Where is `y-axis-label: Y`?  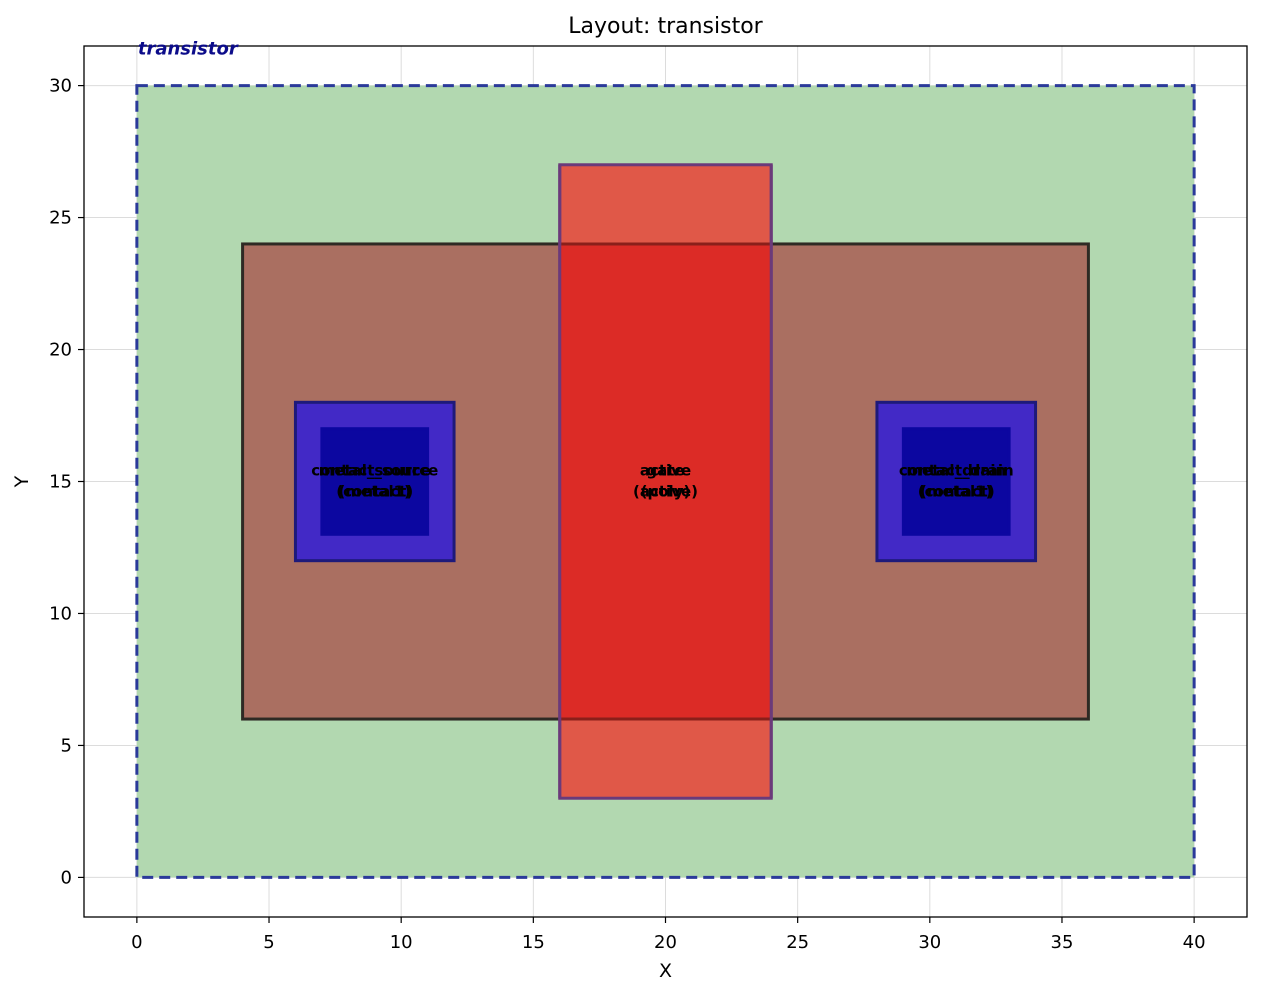
y-axis-label: Y is located at coordinates (22, 481).